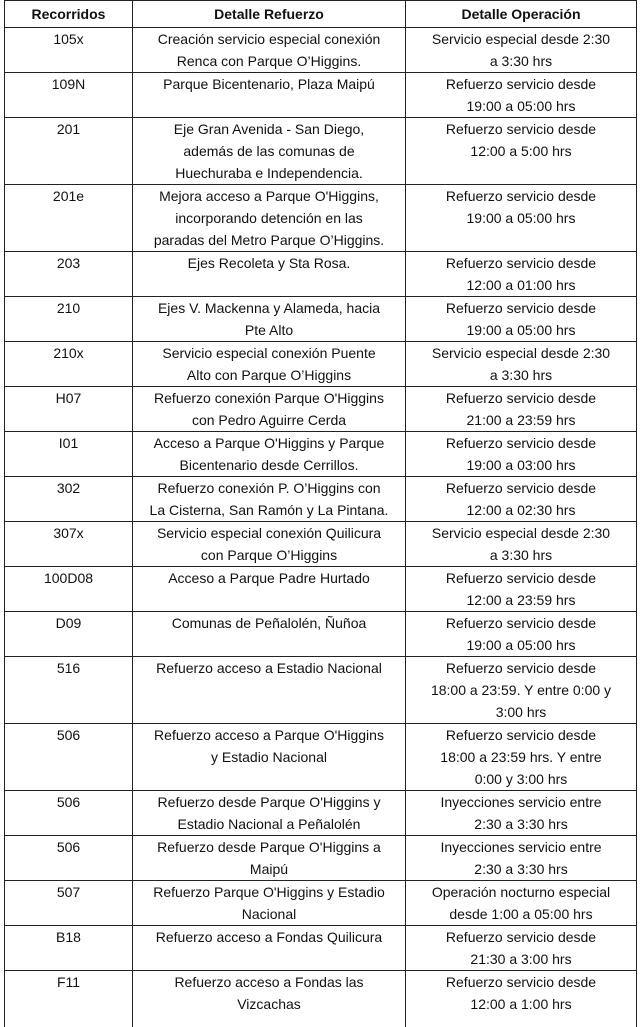 The width and height of the screenshot is (640, 1027). I want to click on route-cell: F11, so click(69, 999).